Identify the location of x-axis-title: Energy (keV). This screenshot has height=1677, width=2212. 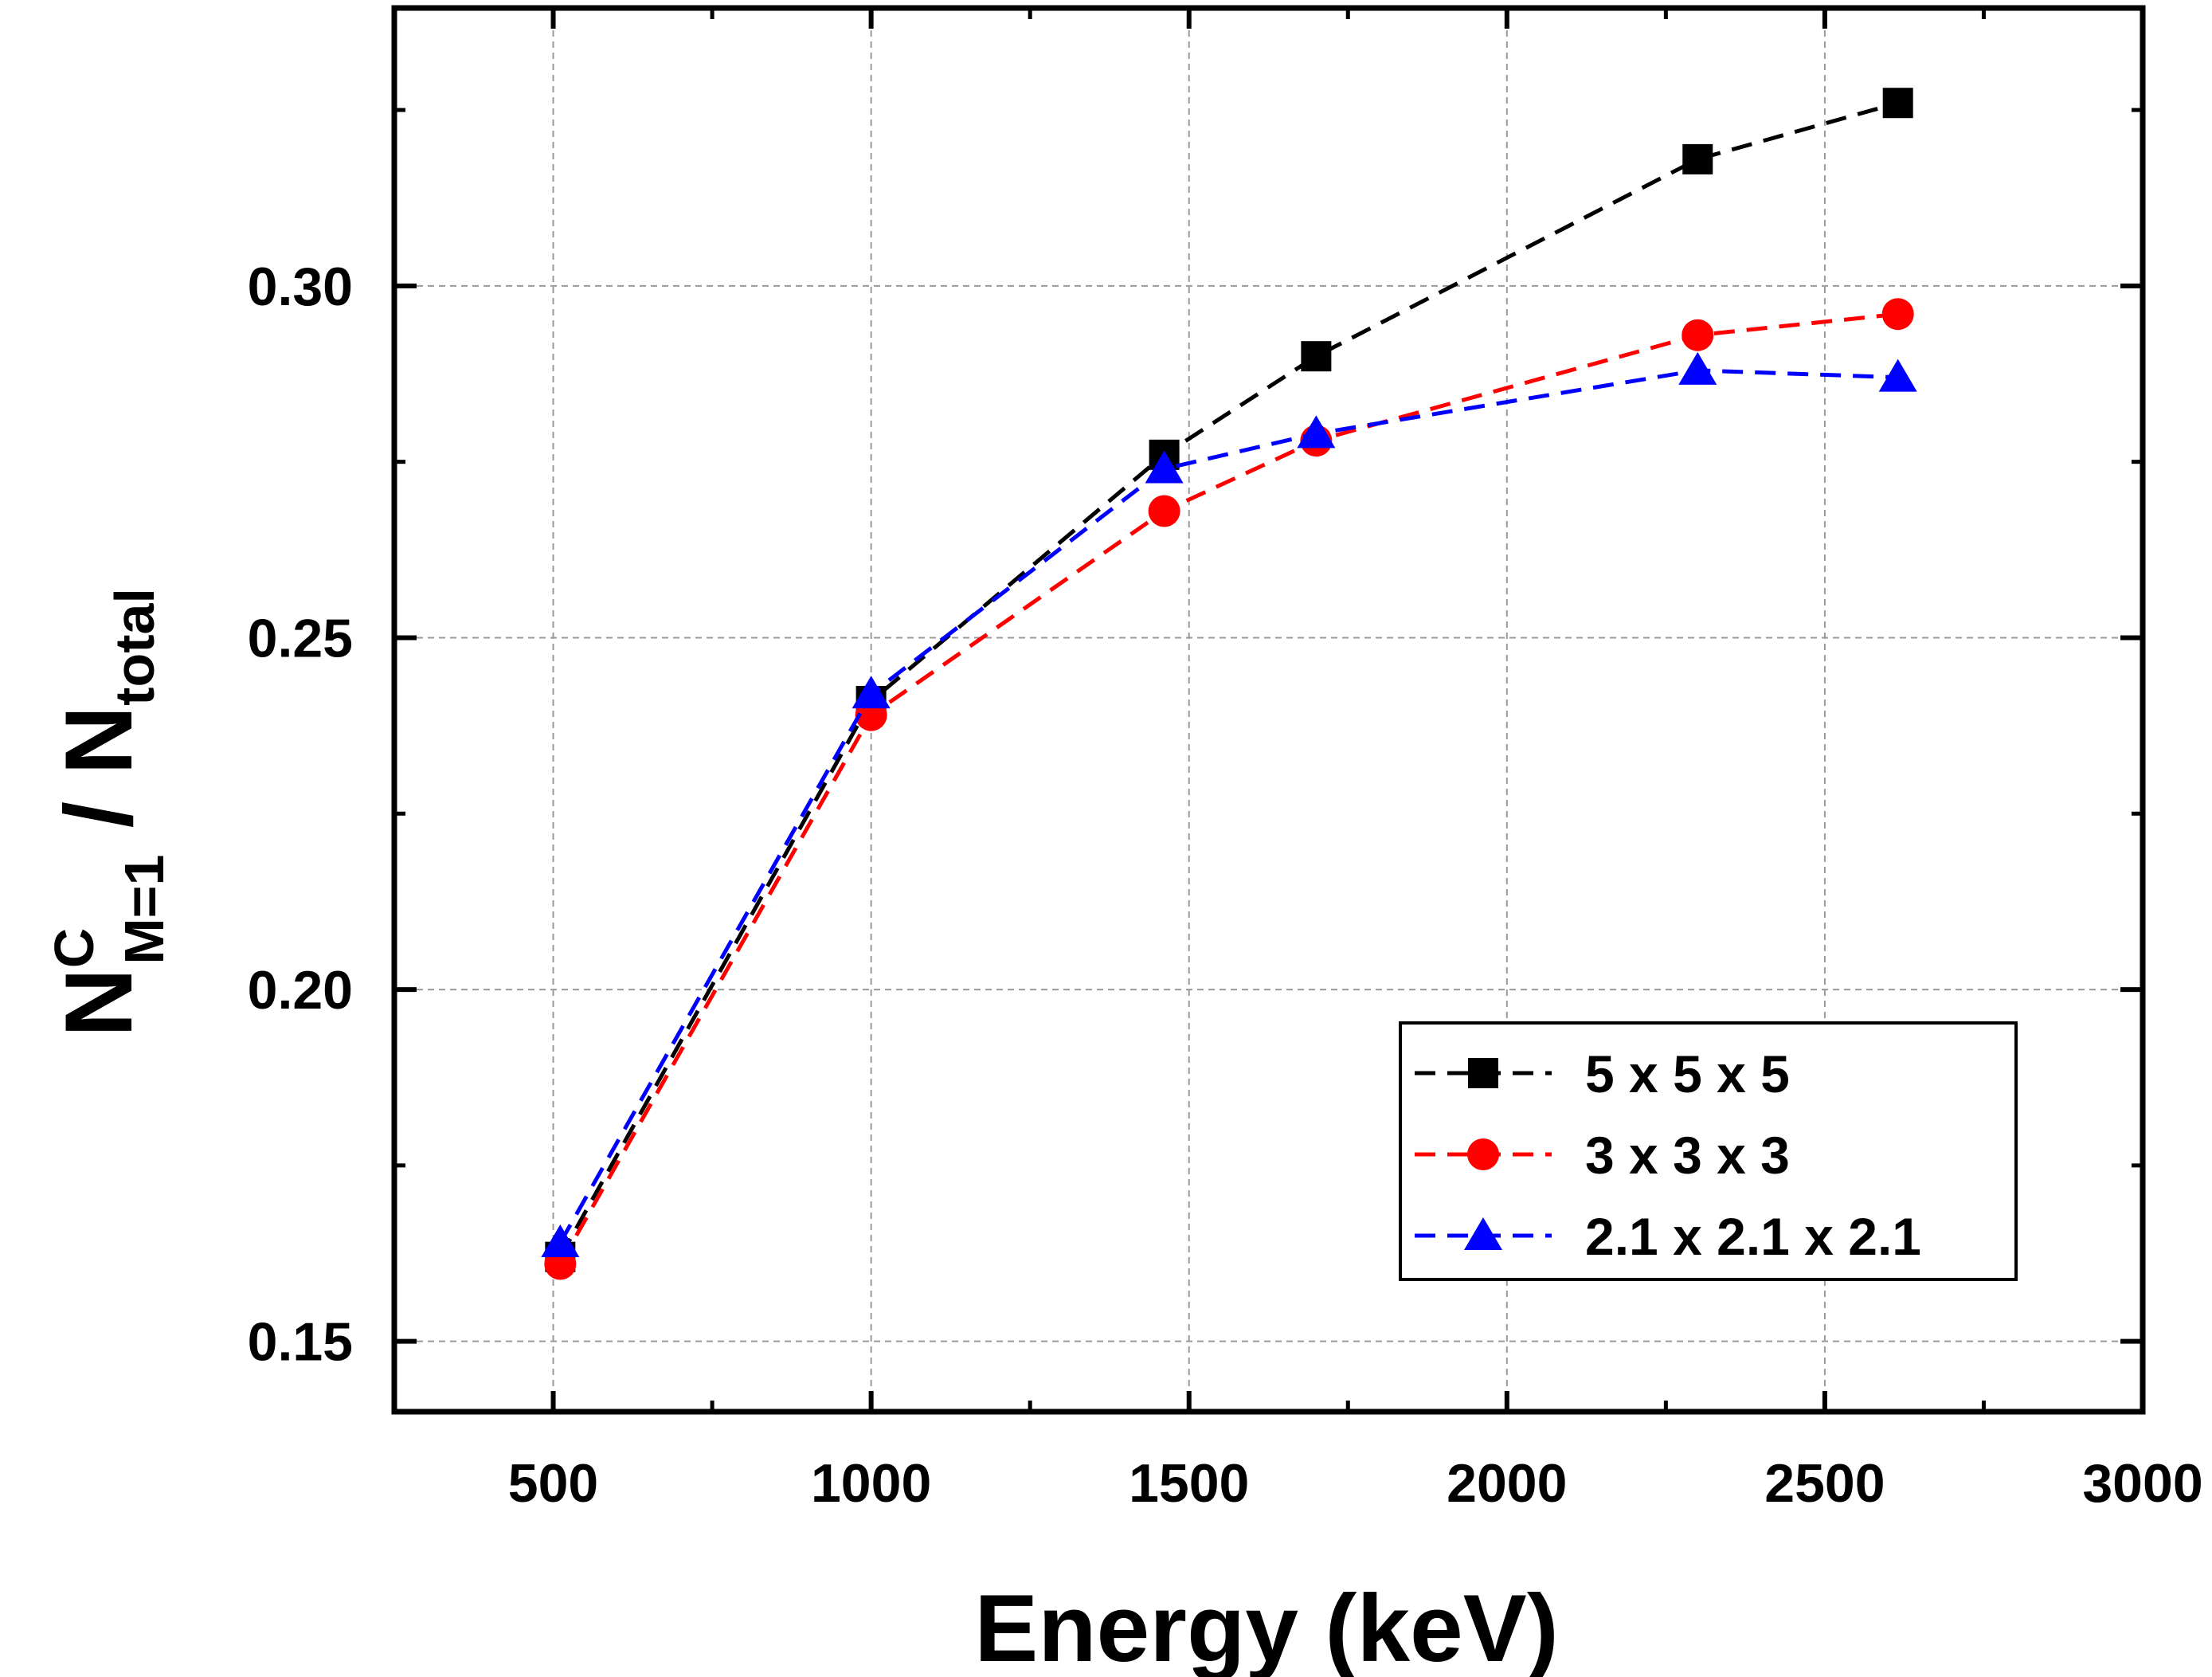
(1266, 1626).